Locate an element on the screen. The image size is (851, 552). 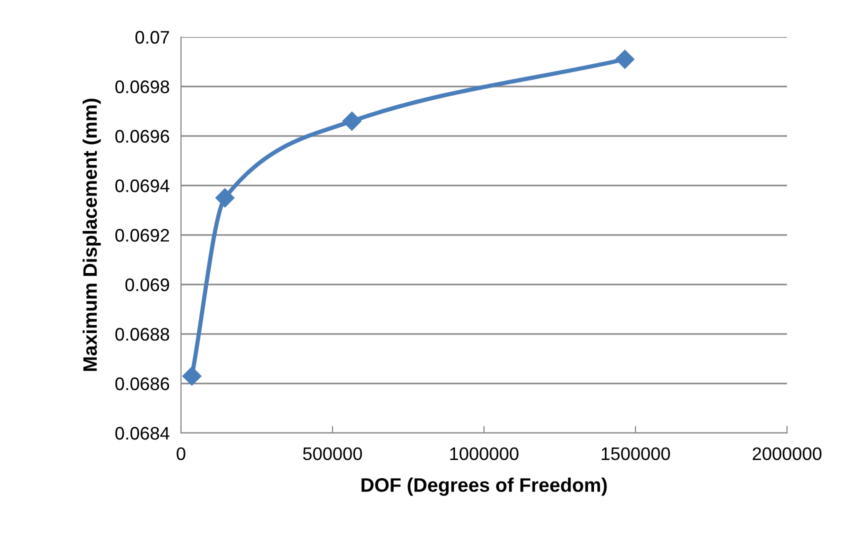
y-tick-label: 0.0686 is located at coordinates (142, 383).